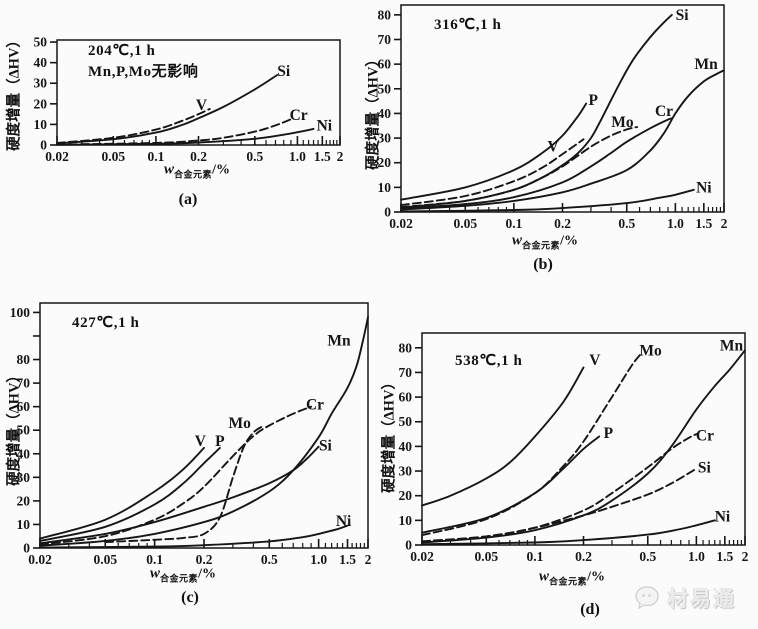  Describe the element at coordinates (143, 72) in the screenshot. I see `panel-a-note: Mn,P,Mo无影响` at that location.